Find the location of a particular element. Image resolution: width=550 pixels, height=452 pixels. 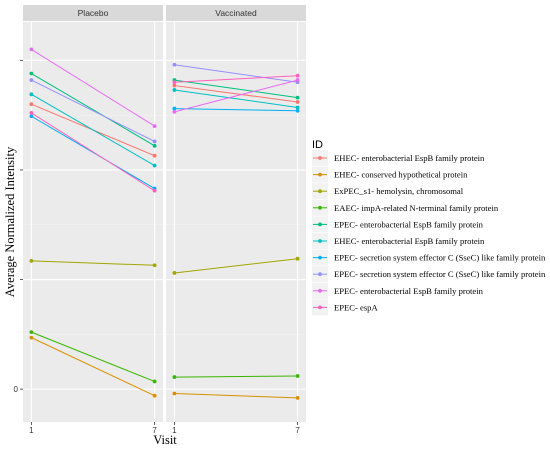

legend-entry-label: EHEC- conserved hypothetical protein is located at coordinates (401, 175).